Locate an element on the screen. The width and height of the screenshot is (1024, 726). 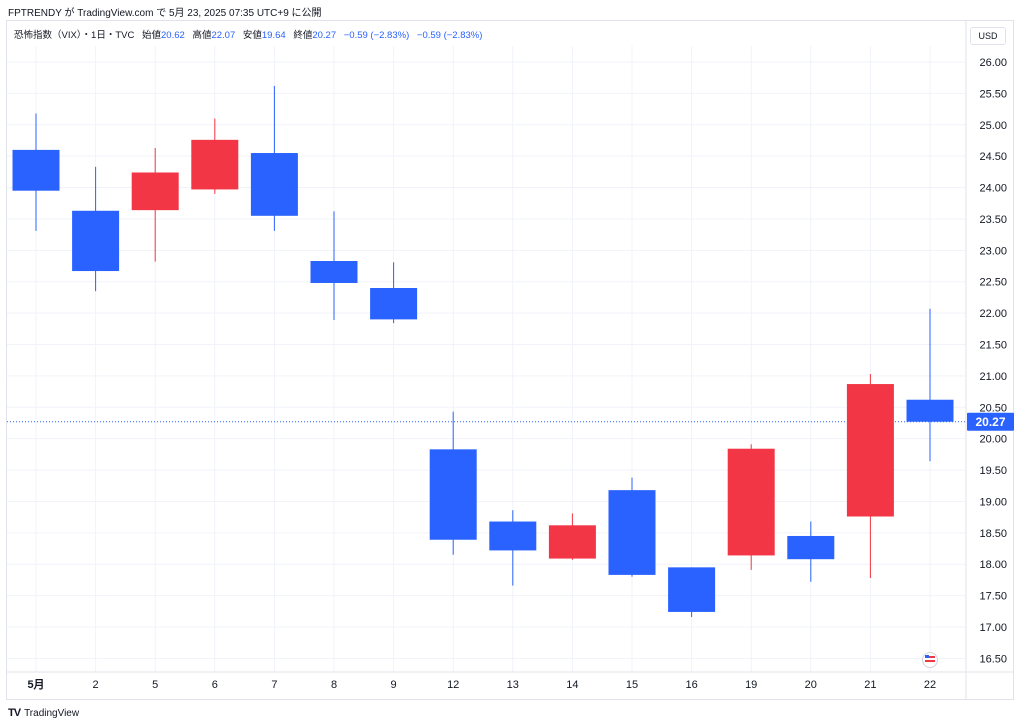
price-tick-label: 21.00 is located at coordinates (993, 377).